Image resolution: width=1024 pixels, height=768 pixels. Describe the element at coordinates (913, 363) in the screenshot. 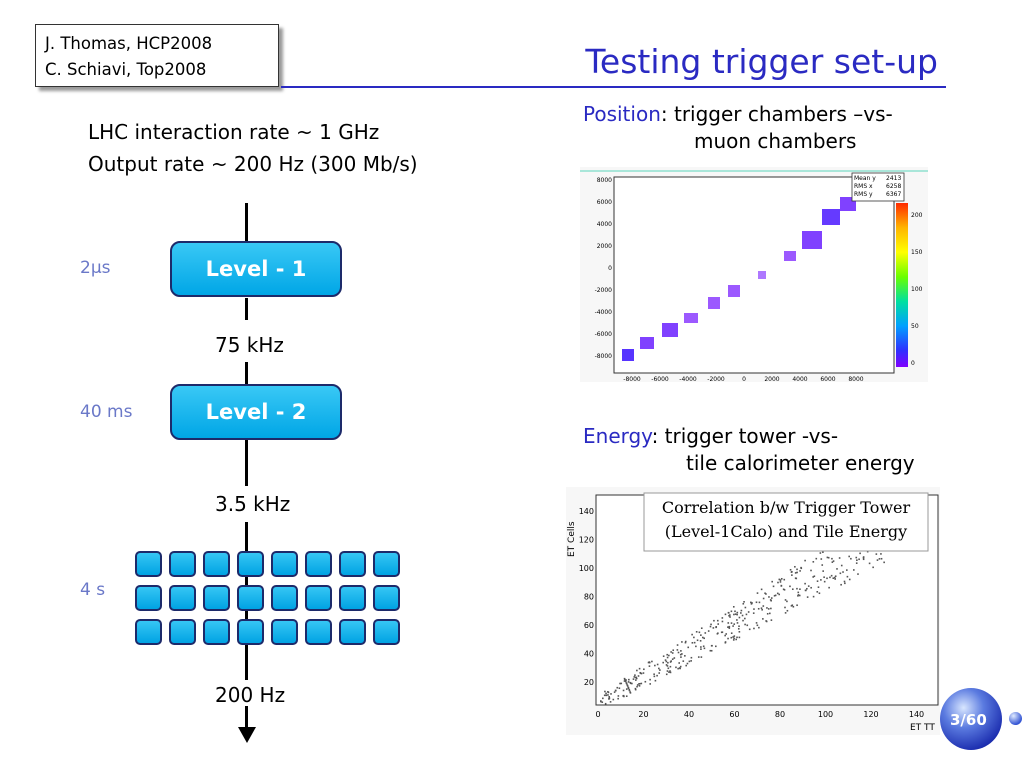

I see `color-scale-tick: 0` at that location.